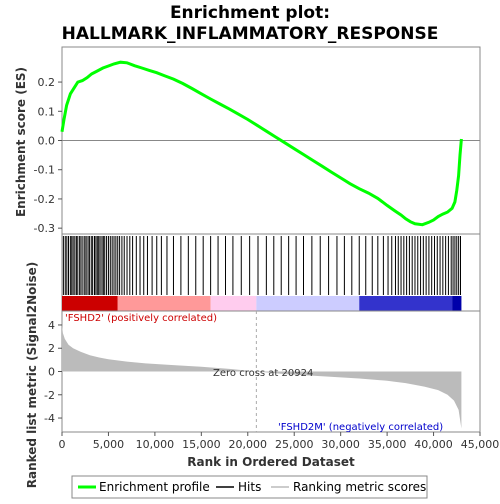 This screenshot has height=504, width=500. I want to click on metric-ytick-label: 0, so click(51, 372).